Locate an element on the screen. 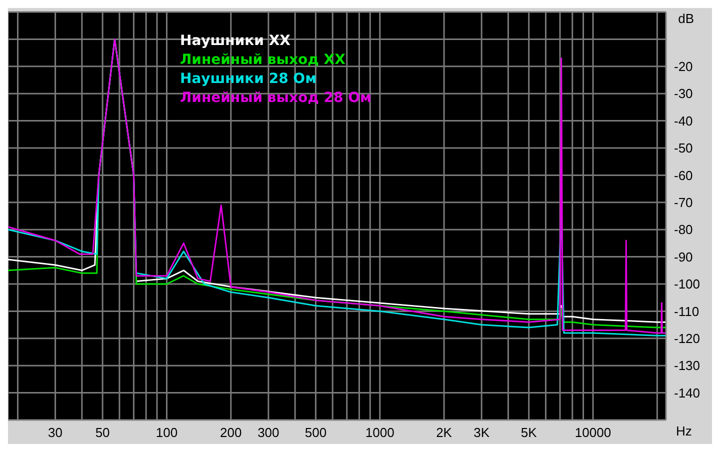 The width and height of the screenshot is (720, 452). y-tick-label: -90 is located at coordinates (683, 256).